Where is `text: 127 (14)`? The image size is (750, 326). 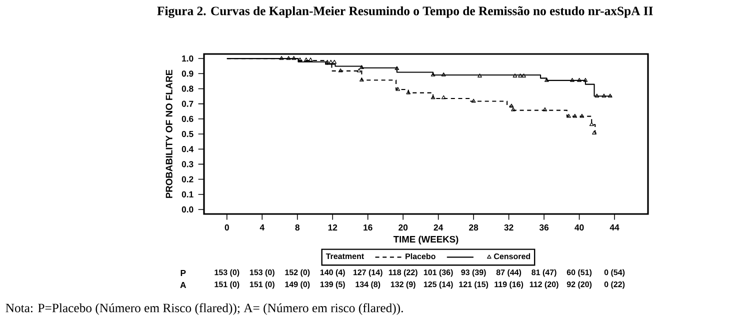 text: 127 (14) is located at coordinates (367, 273).